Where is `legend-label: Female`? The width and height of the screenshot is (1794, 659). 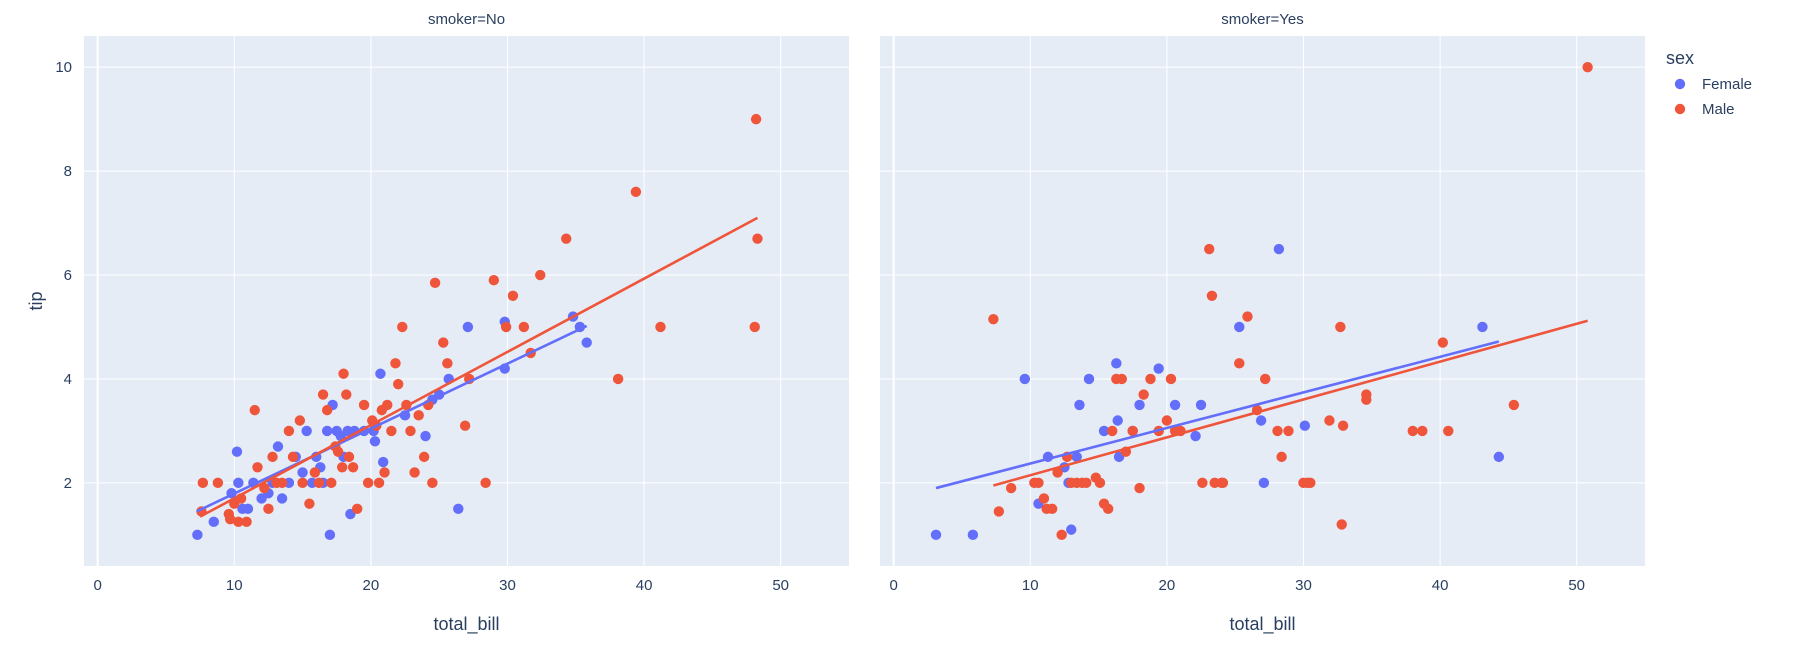 legend-label: Female is located at coordinates (1727, 84).